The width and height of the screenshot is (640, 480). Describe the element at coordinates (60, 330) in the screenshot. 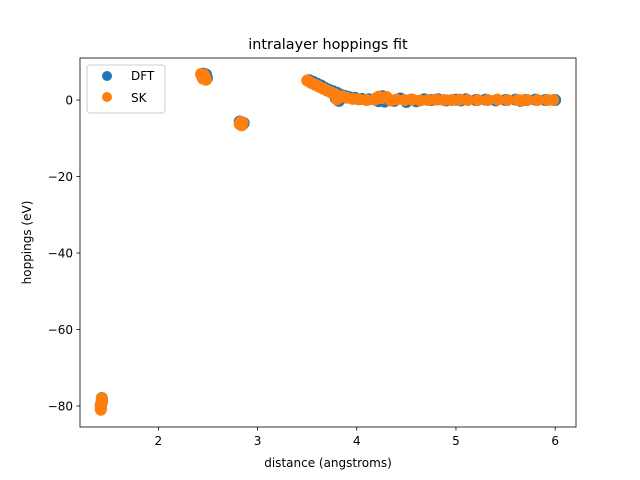

I see `y-tick-label-1: −60` at that location.